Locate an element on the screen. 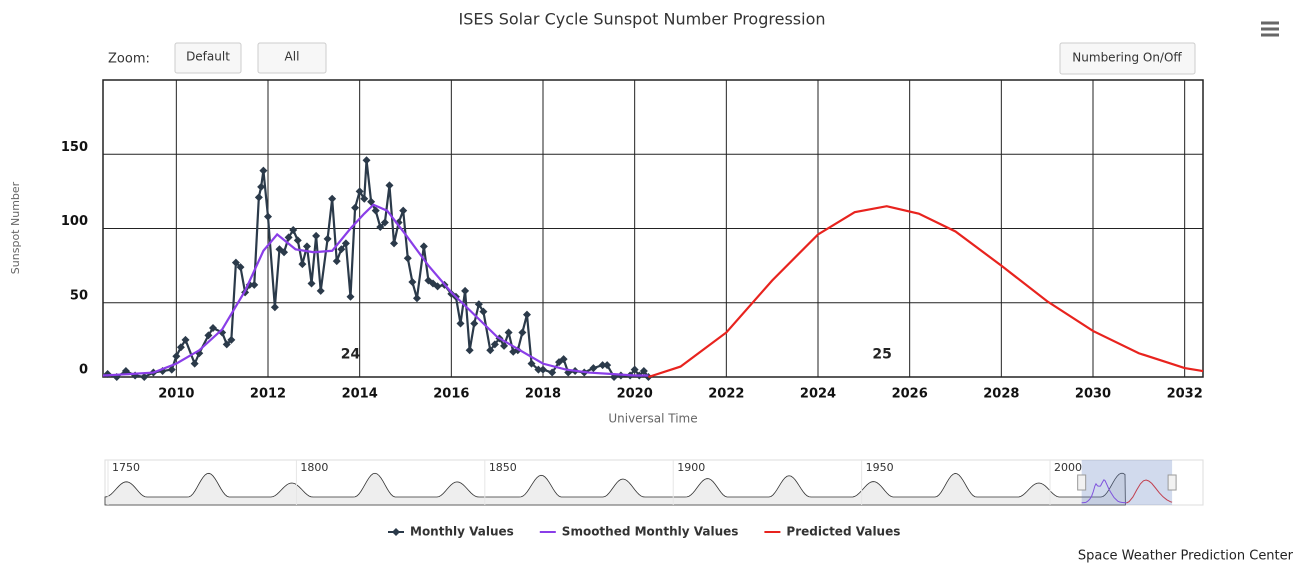 The height and width of the screenshot is (565, 1308). x-tick-label: 2032 is located at coordinates (1185, 394).